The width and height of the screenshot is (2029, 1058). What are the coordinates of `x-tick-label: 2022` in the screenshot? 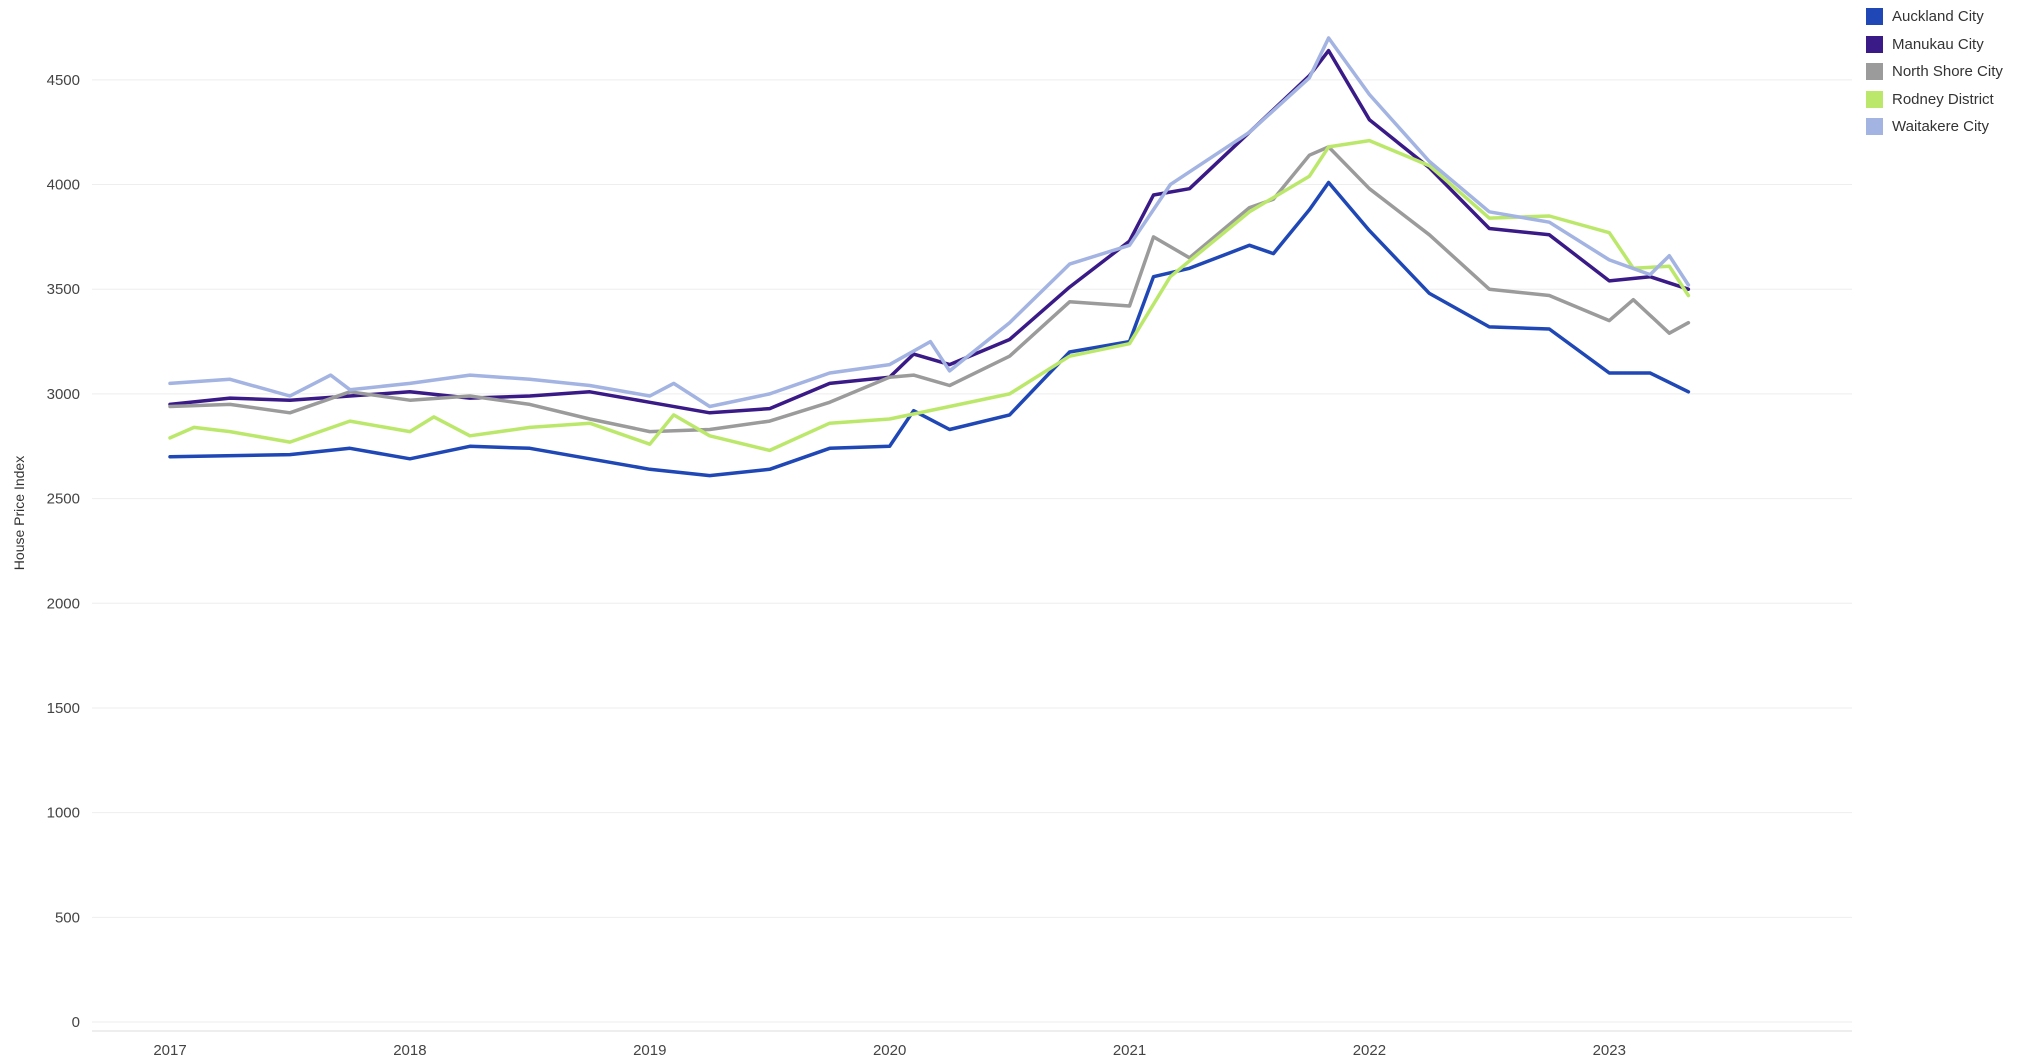 It's located at (1369, 1050).